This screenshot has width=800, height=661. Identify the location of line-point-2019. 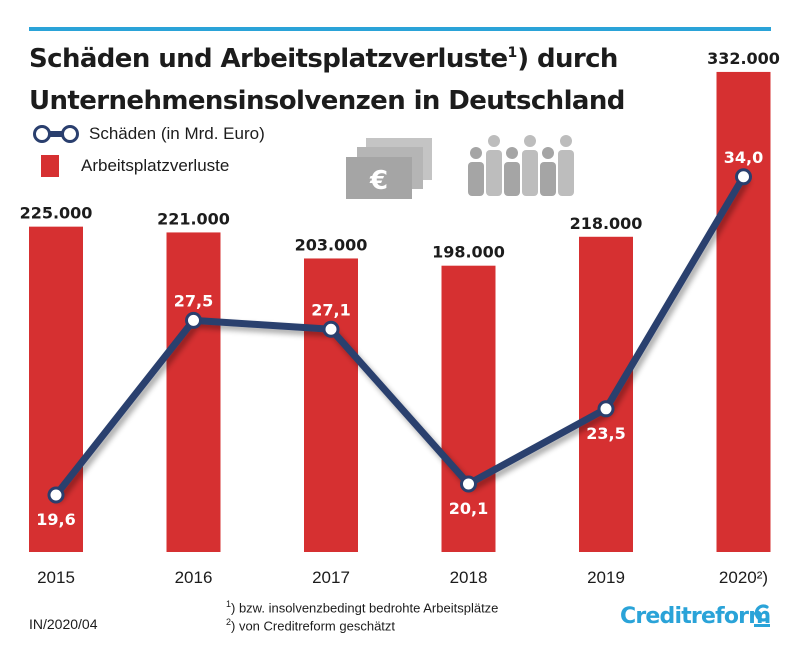
(606, 409).